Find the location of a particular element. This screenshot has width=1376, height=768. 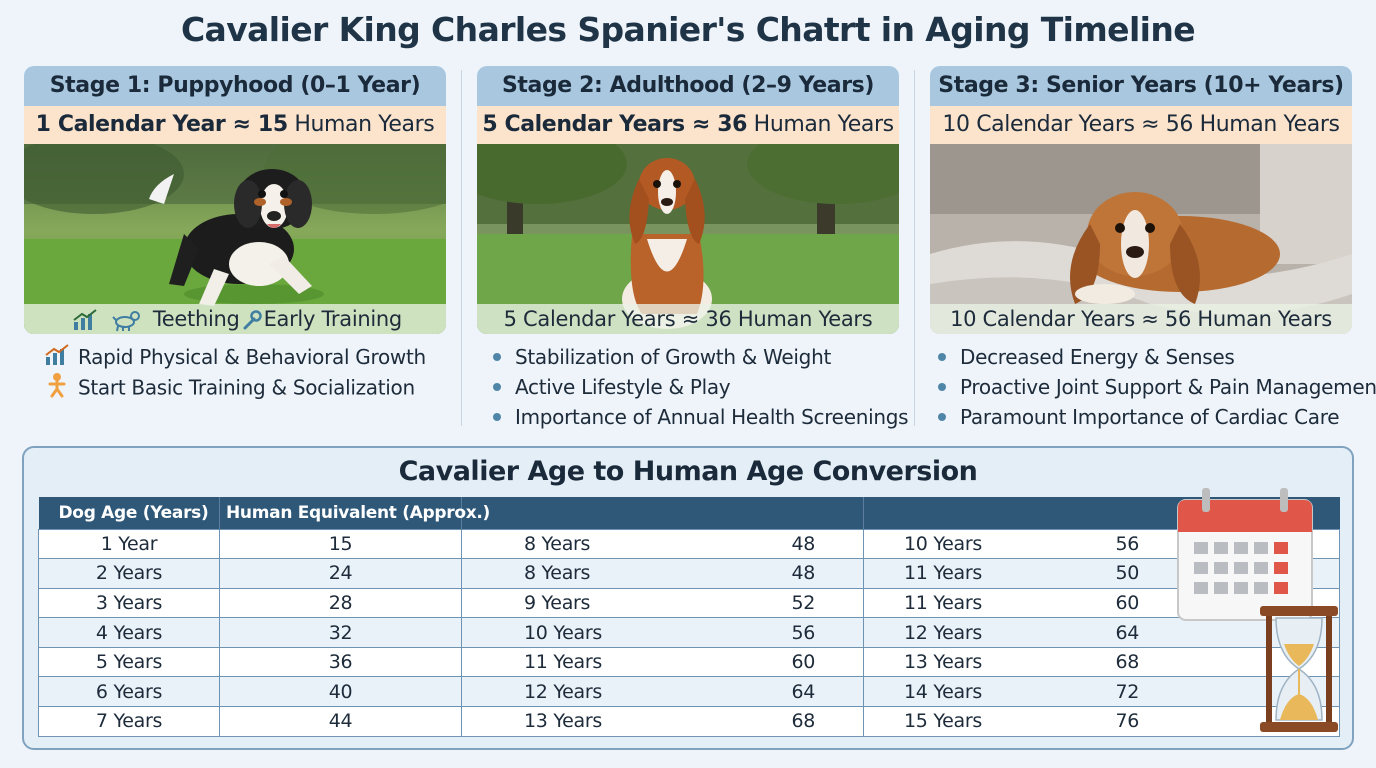

table-row: 7 Years 44 13 Years 68 15 Years 76 is located at coordinates (689, 721).